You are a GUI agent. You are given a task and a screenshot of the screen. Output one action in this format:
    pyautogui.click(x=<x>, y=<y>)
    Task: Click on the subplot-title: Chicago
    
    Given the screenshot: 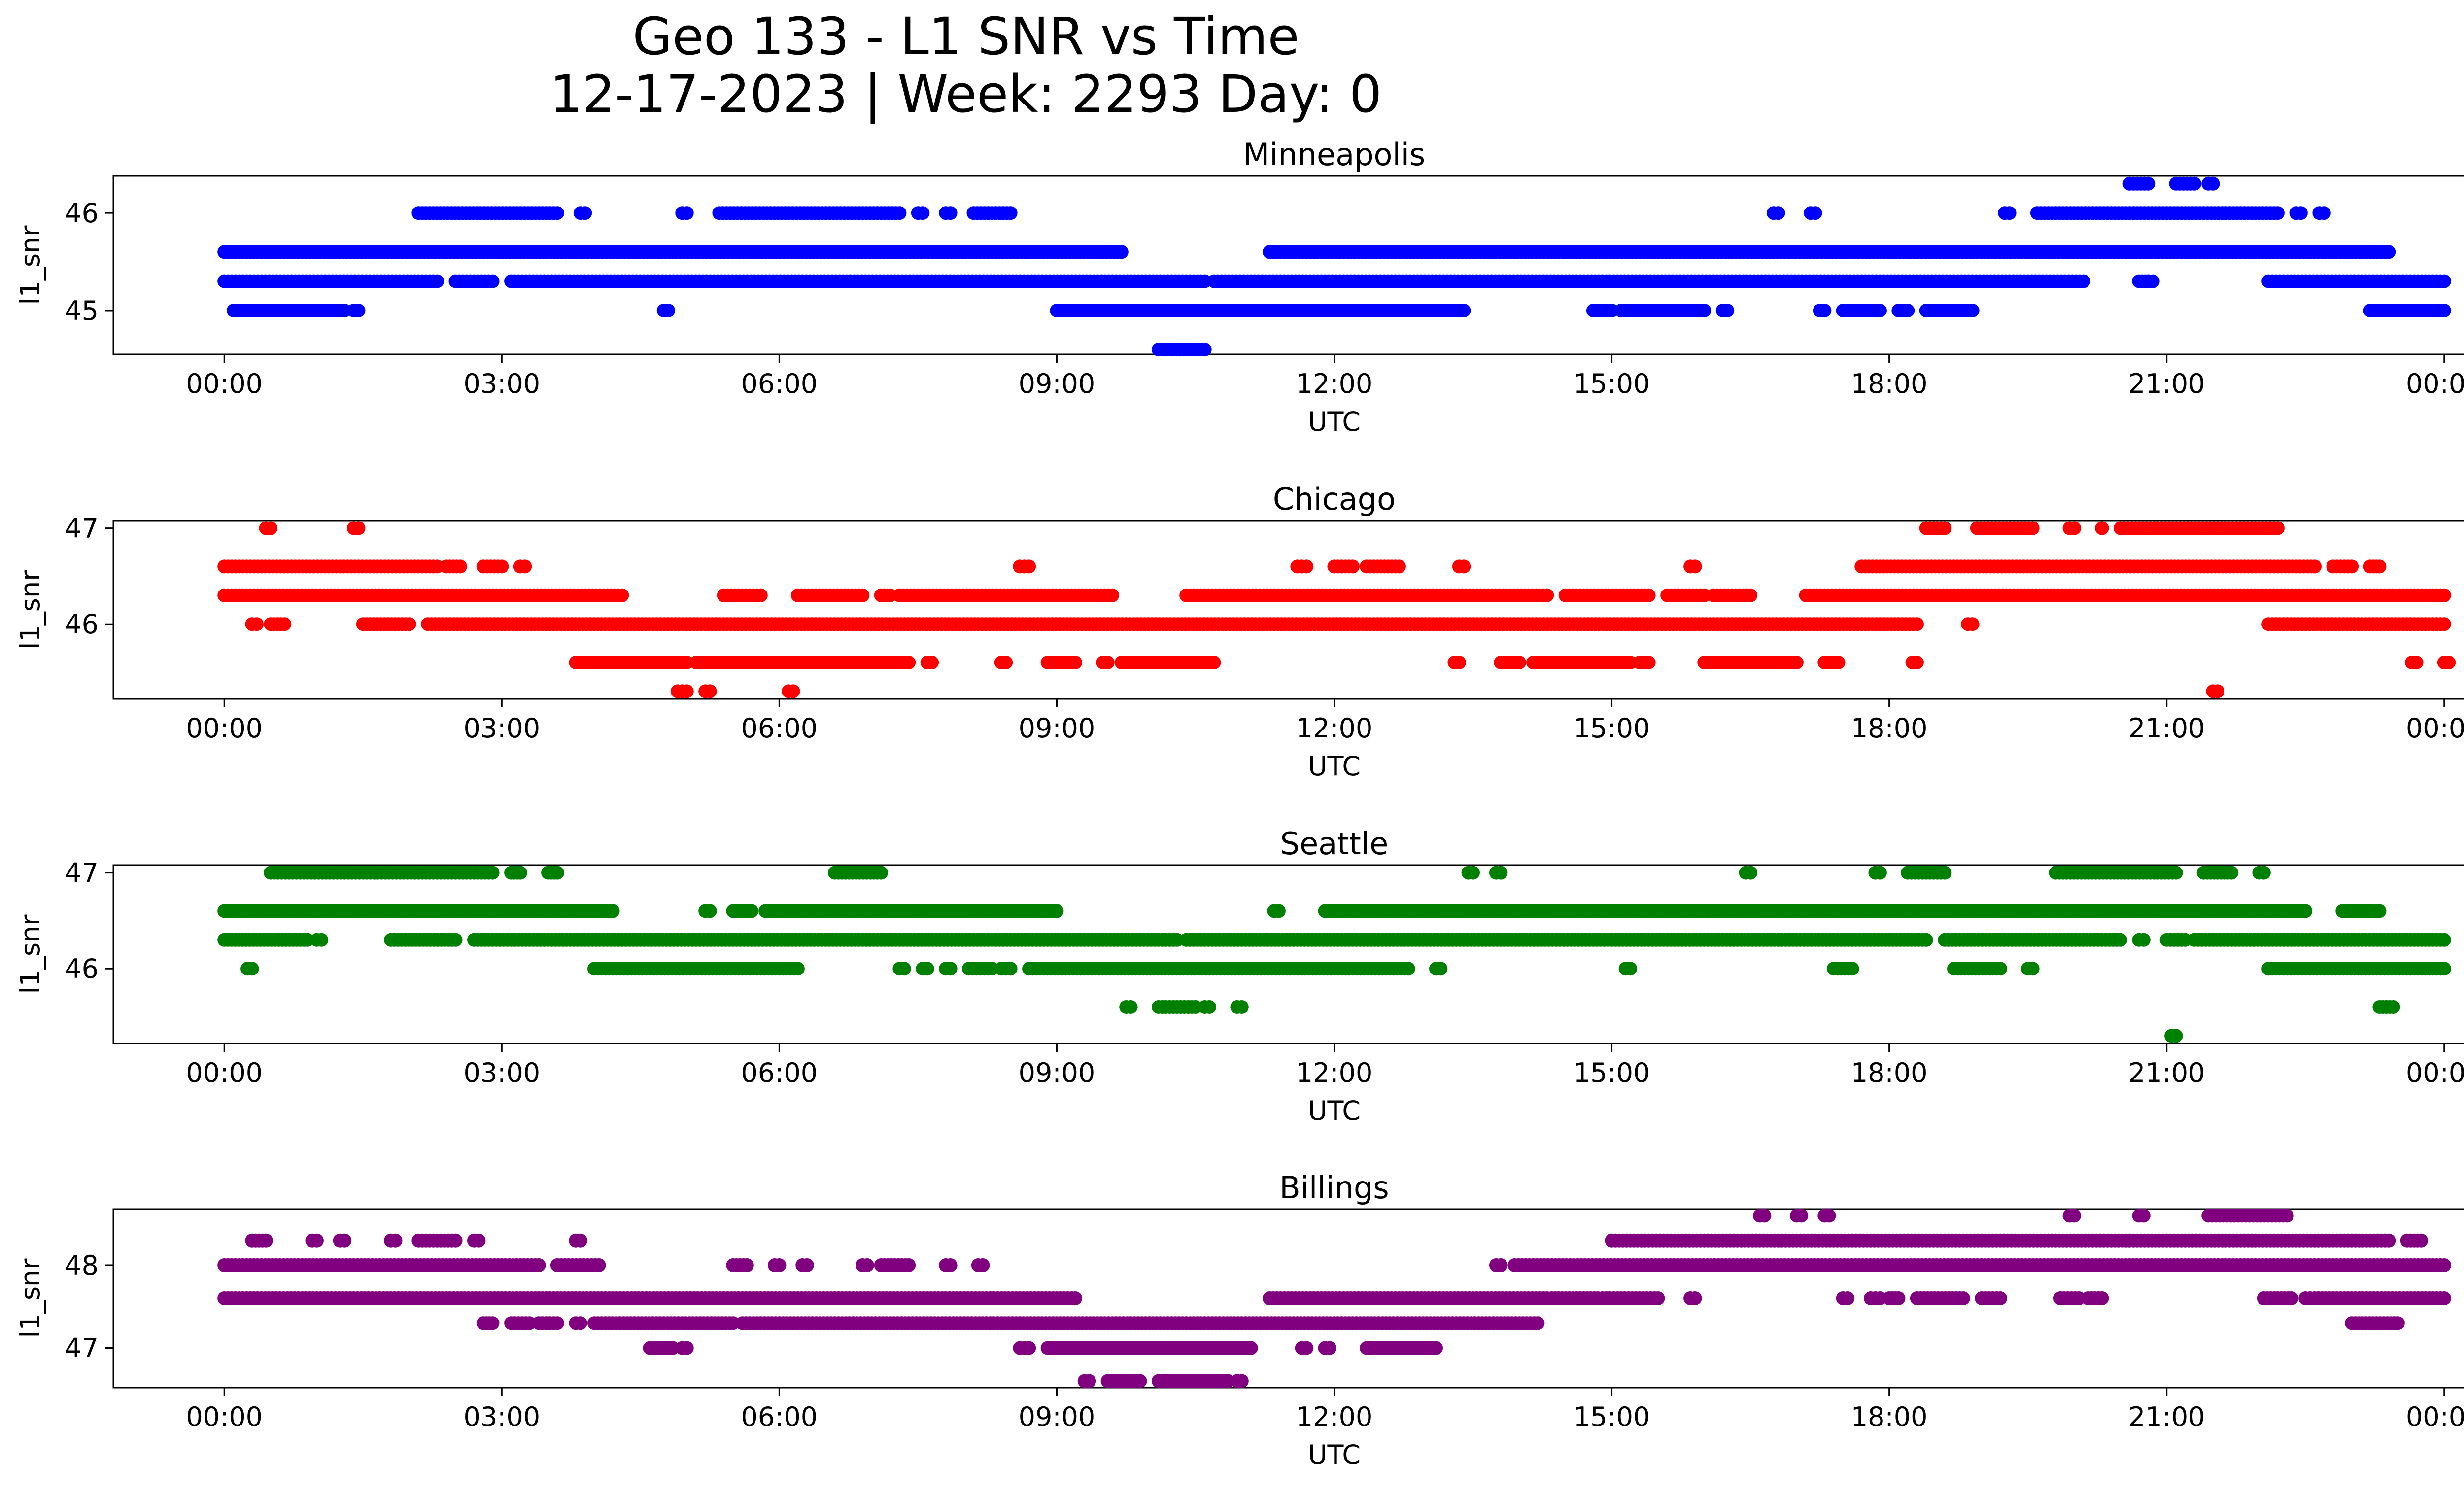 What is the action you would take?
    pyautogui.click(x=1334, y=499)
    